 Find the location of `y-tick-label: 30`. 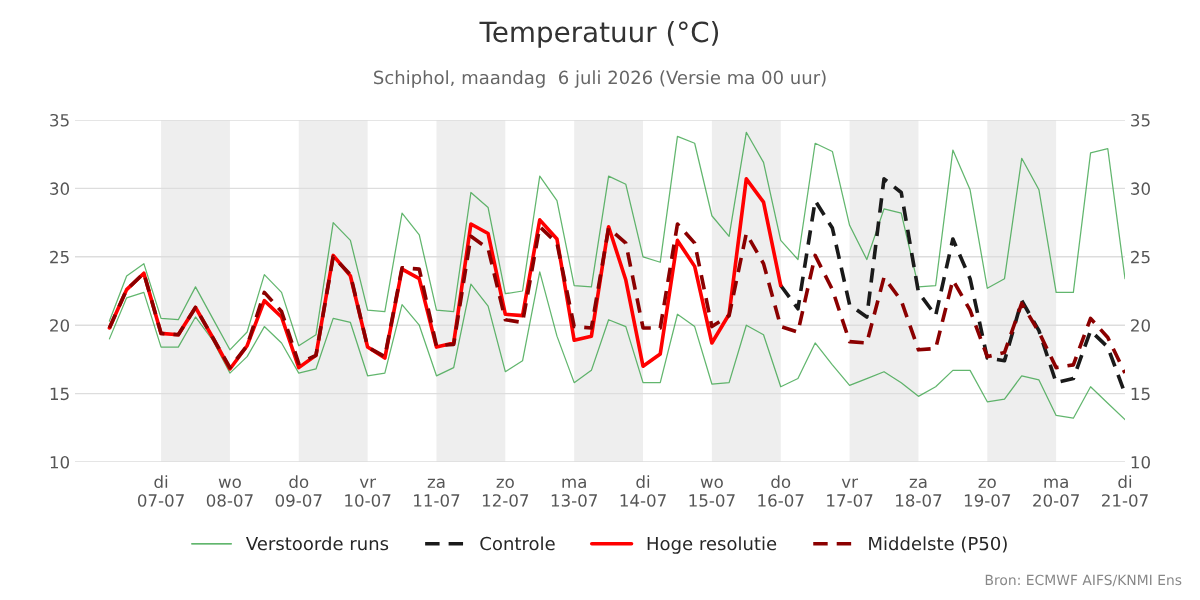

y-tick-label: 30 is located at coordinates (60, 188).